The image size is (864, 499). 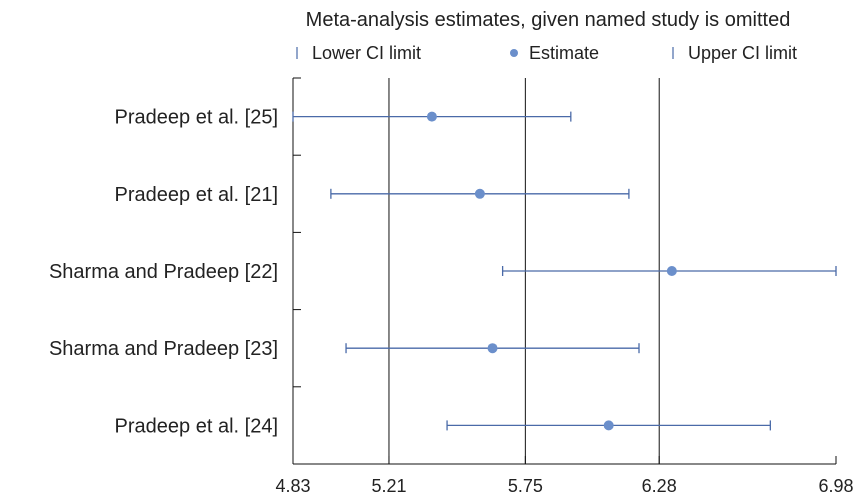 I want to click on legend-label: Estimate, so click(x=564, y=53).